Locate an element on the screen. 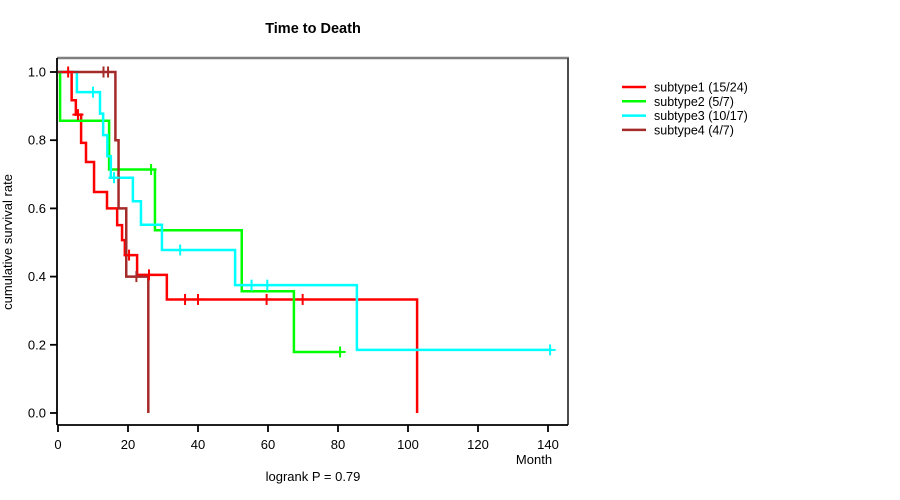 Image resolution: width=900 pixels, height=500 pixels. x-tick-label: 60 is located at coordinates (268, 444).